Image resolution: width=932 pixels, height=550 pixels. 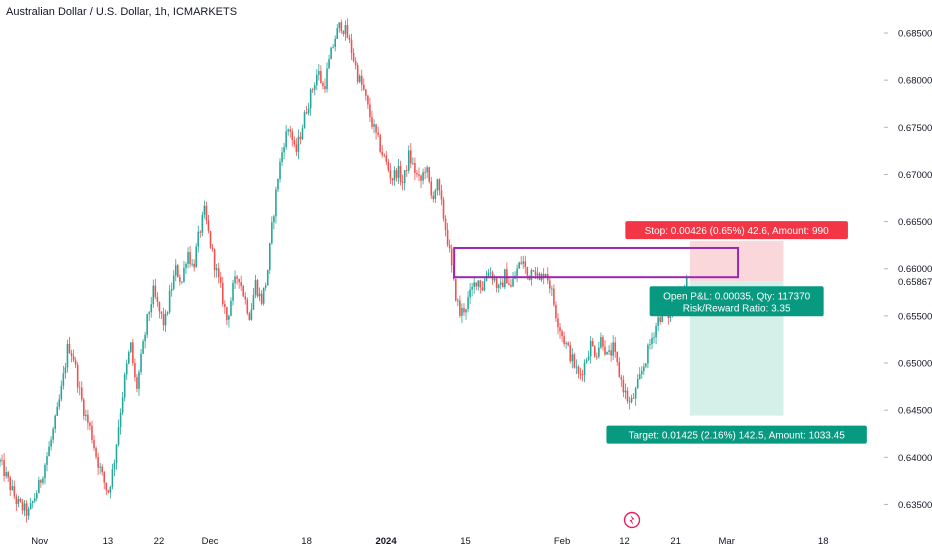 I want to click on x-tick-label: 15, so click(x=465, y=541).